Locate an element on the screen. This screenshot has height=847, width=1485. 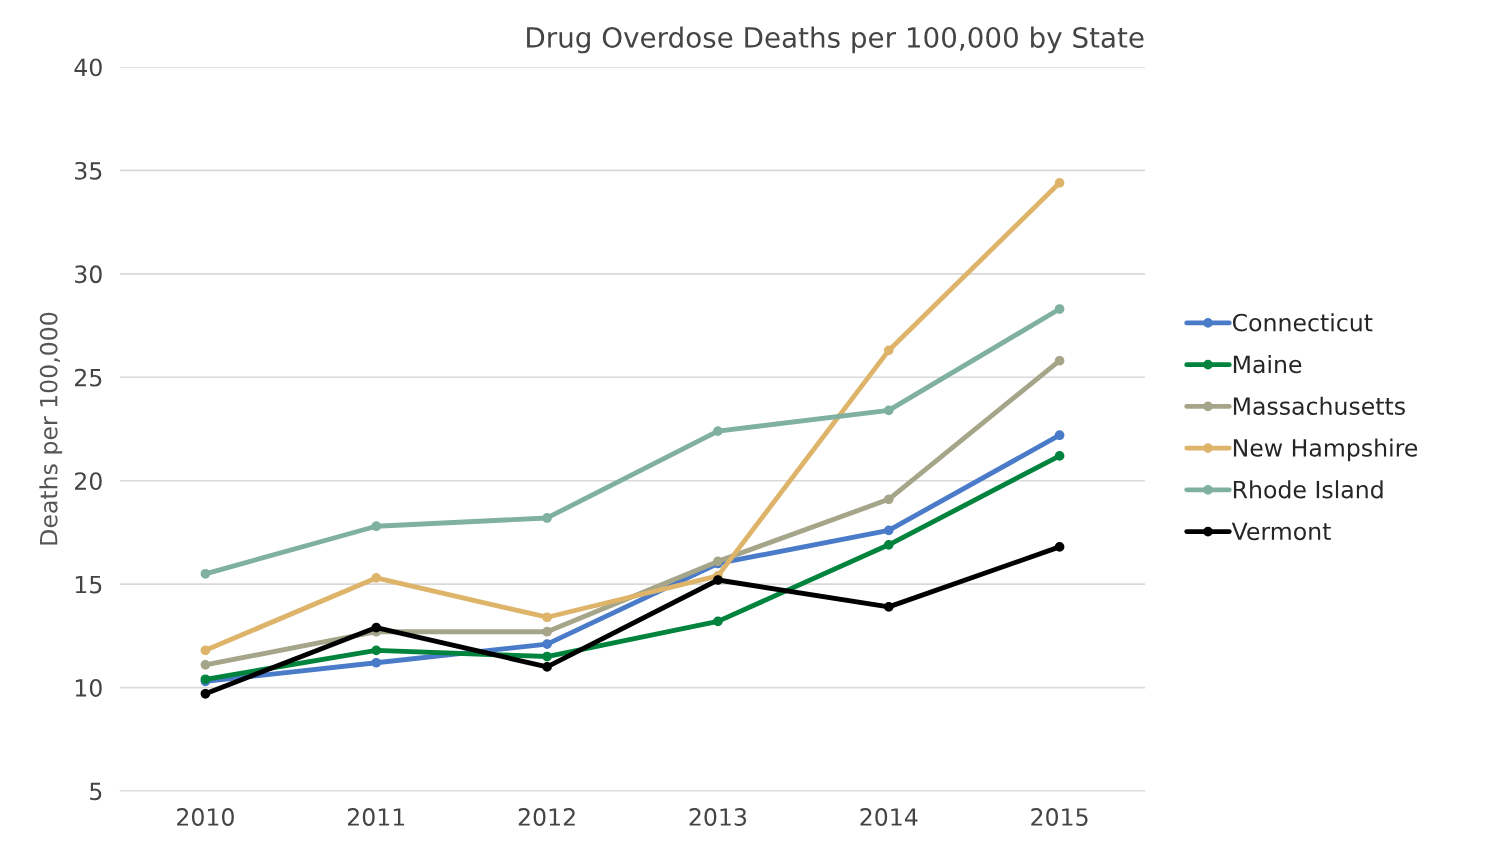
y-tick-label: 15 is located at coordinates (88, 584).